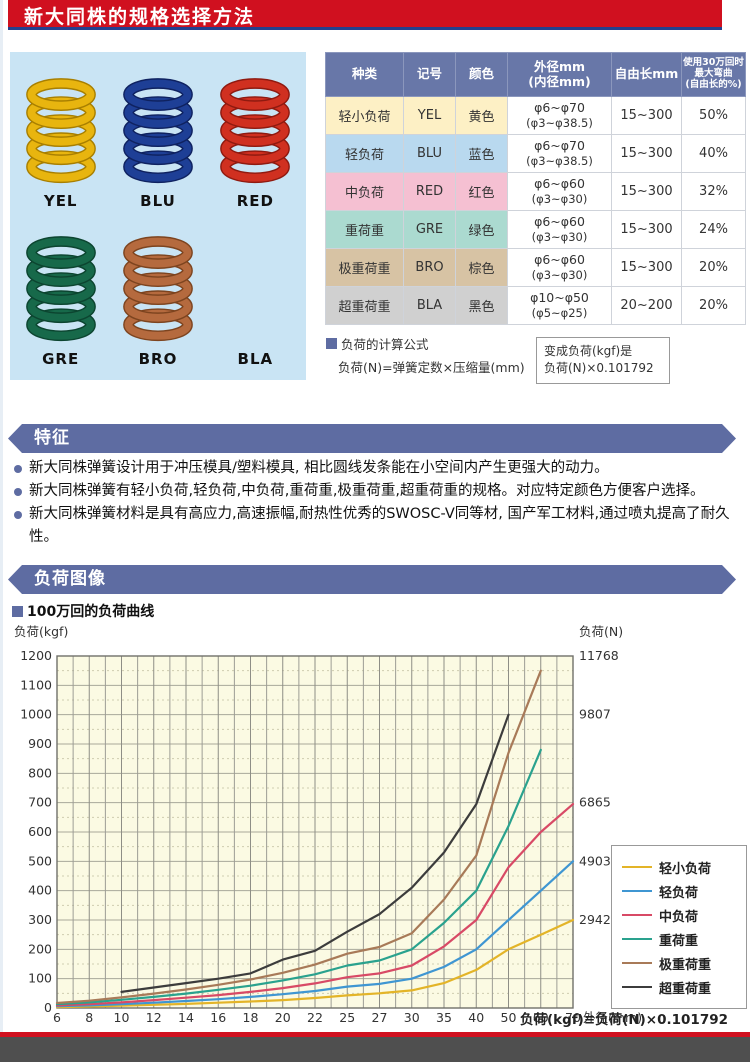  I want to click on svg-text: 25, so click(347, 1017).